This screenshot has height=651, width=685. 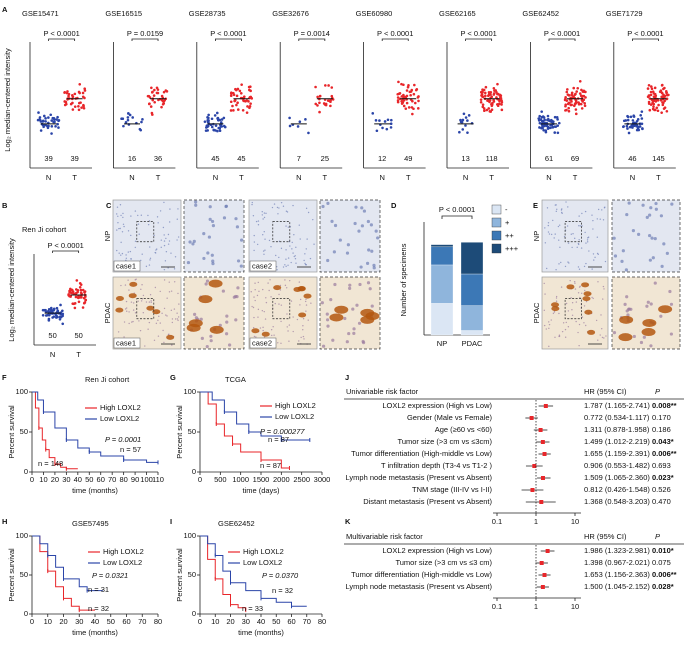 I want to click on n-label: n = 87, so click(x=278, y=439).